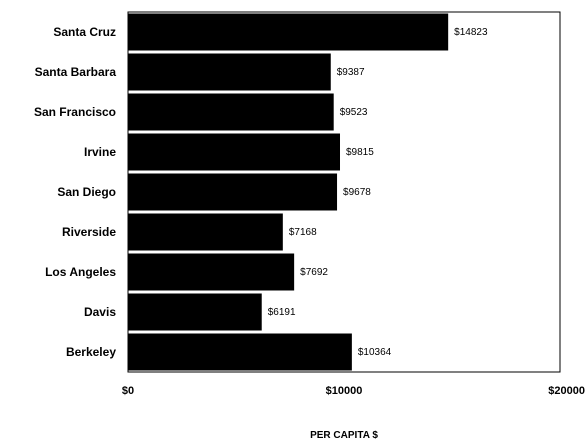 The width and height of the screenshot is (587, 441). I want to click on x-tick-label: $20000, so click(566, 391).